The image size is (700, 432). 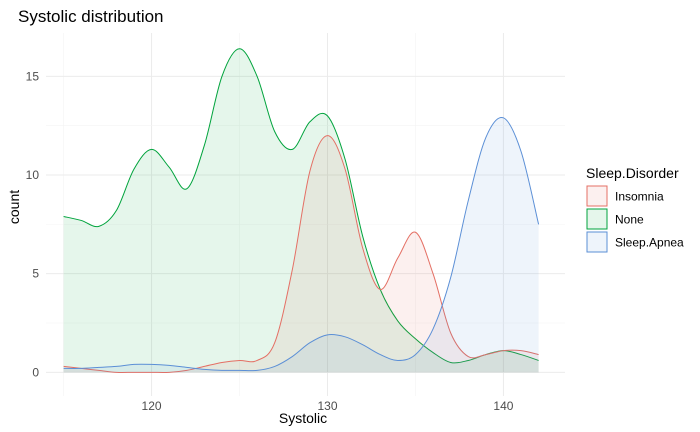 What do you see at coordinates (35, 274) in the screenshot?
I see `y-tick-label: 5` at bounding box center [35, 274].